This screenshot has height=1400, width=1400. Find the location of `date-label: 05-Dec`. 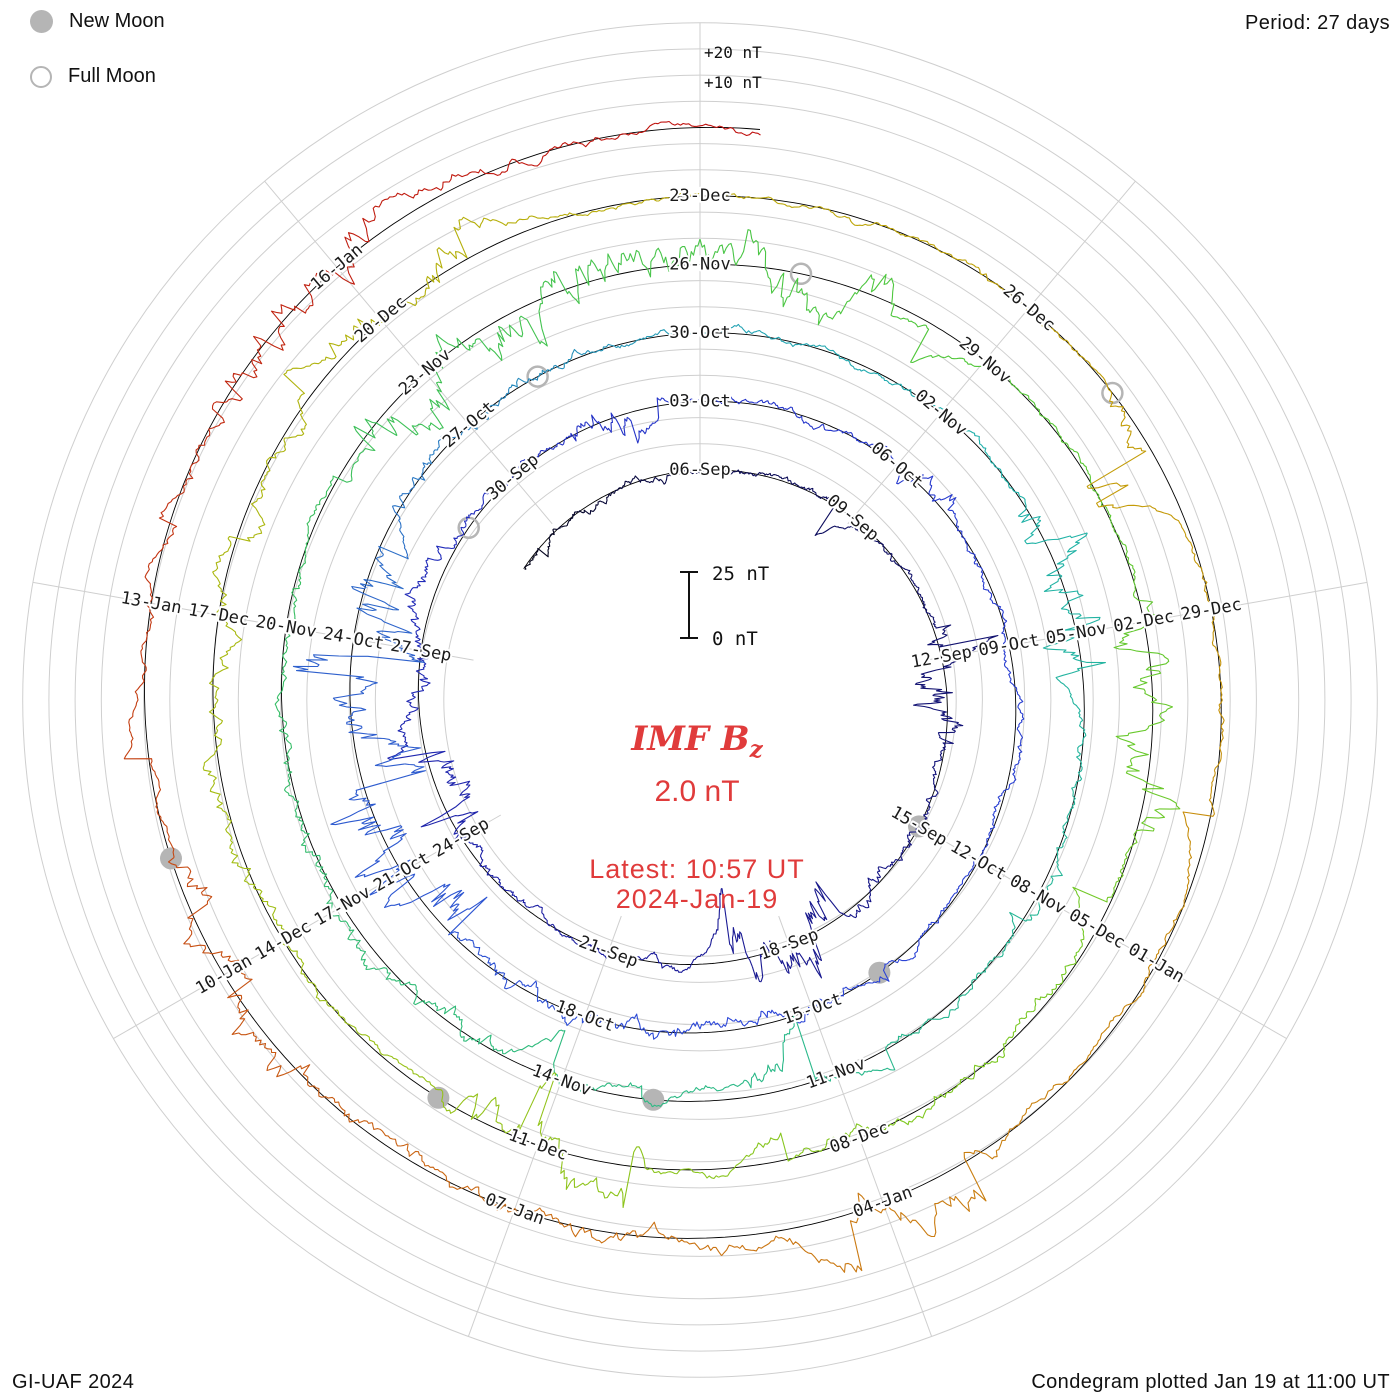

date-label: 05-Dec is located at coordinates (1096, 929).